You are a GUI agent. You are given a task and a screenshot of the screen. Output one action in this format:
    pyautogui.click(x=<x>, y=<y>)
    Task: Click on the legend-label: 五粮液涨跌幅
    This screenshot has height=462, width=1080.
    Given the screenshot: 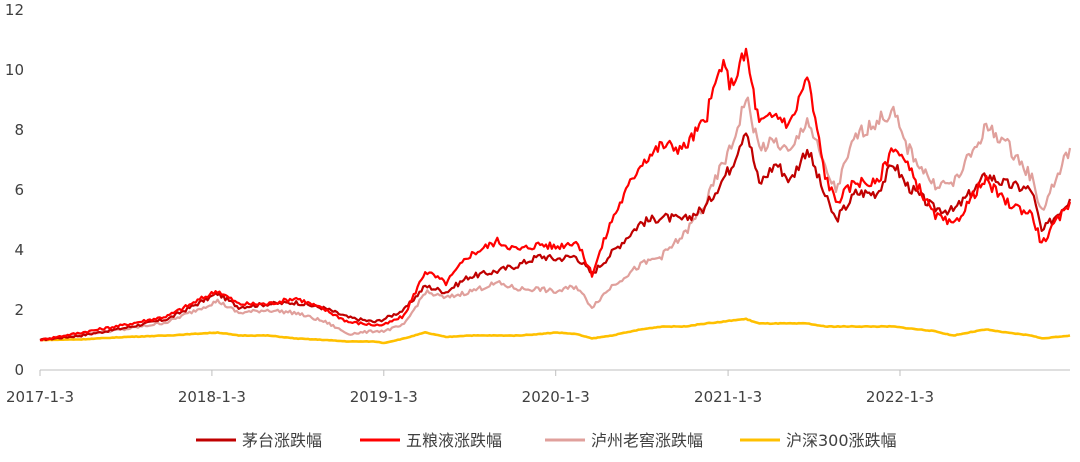 What is the action you would take?
    pyautogui.click(x=454, y=440)
    